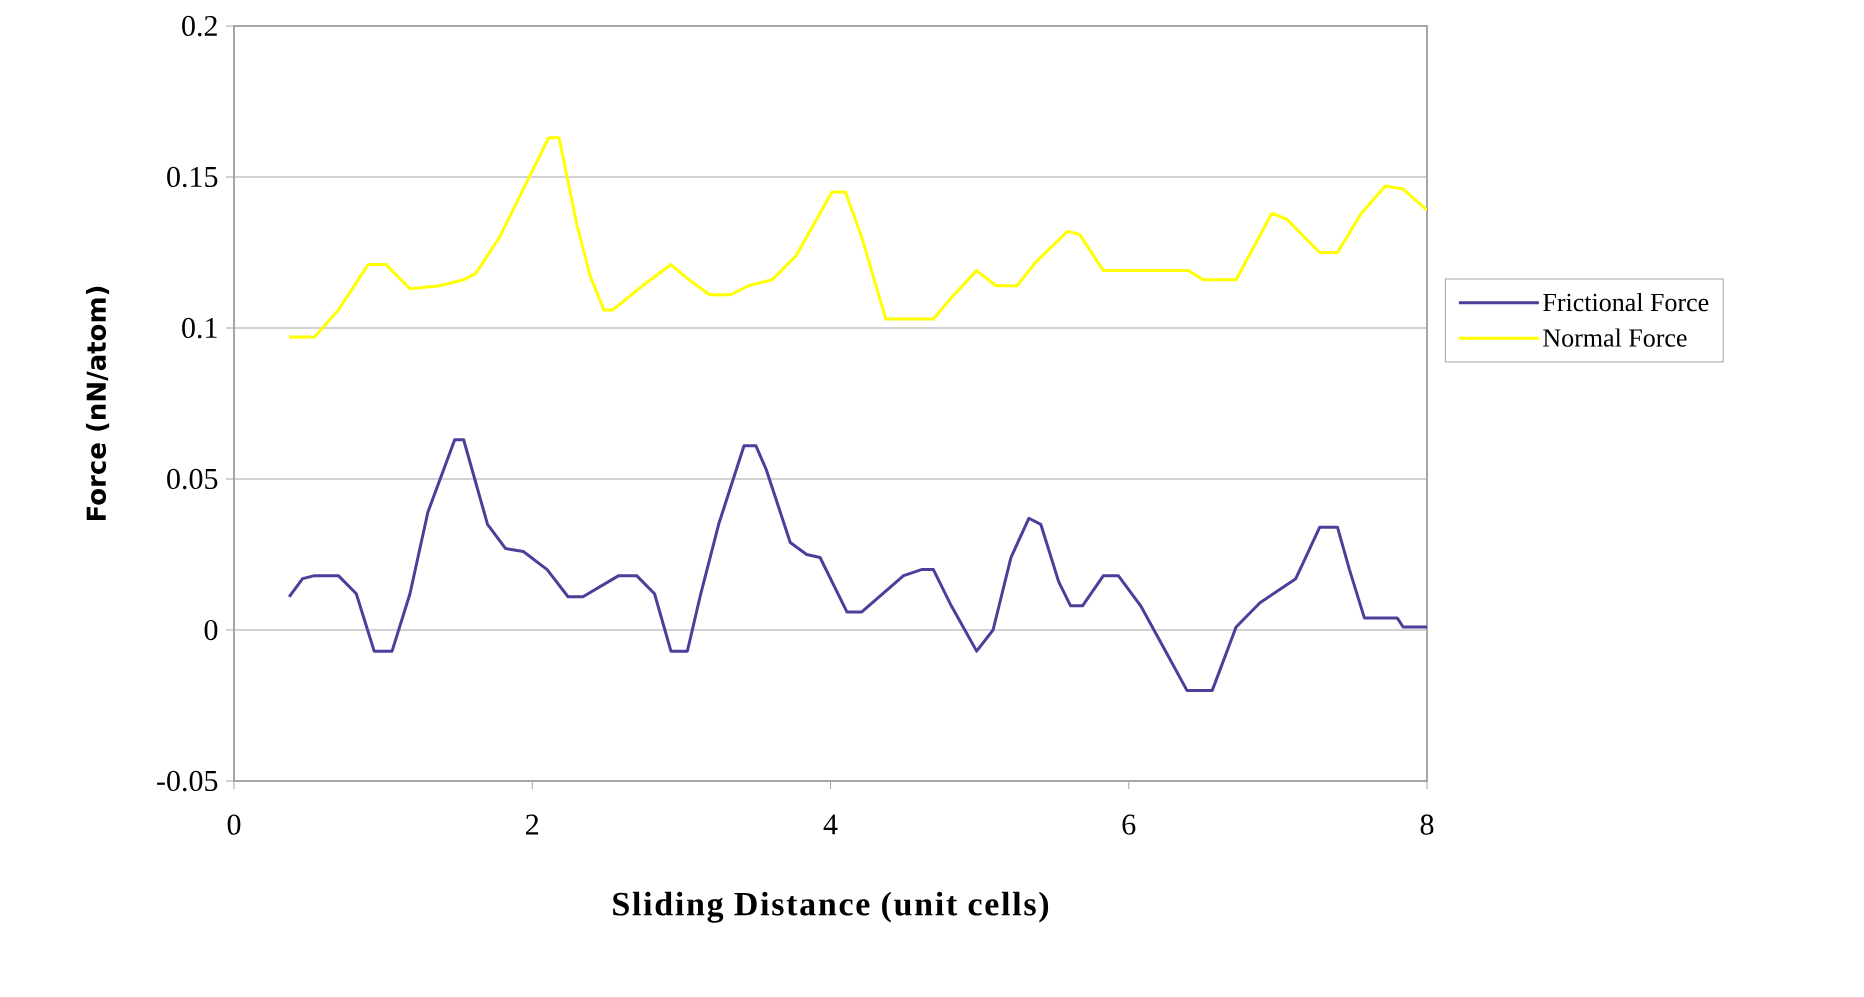 The image size is (1864, 997). What do you see at coordinates (1427, 824) in the screenshot?
I see `x-tick-label: 8` at bounding box center [1427, 824].